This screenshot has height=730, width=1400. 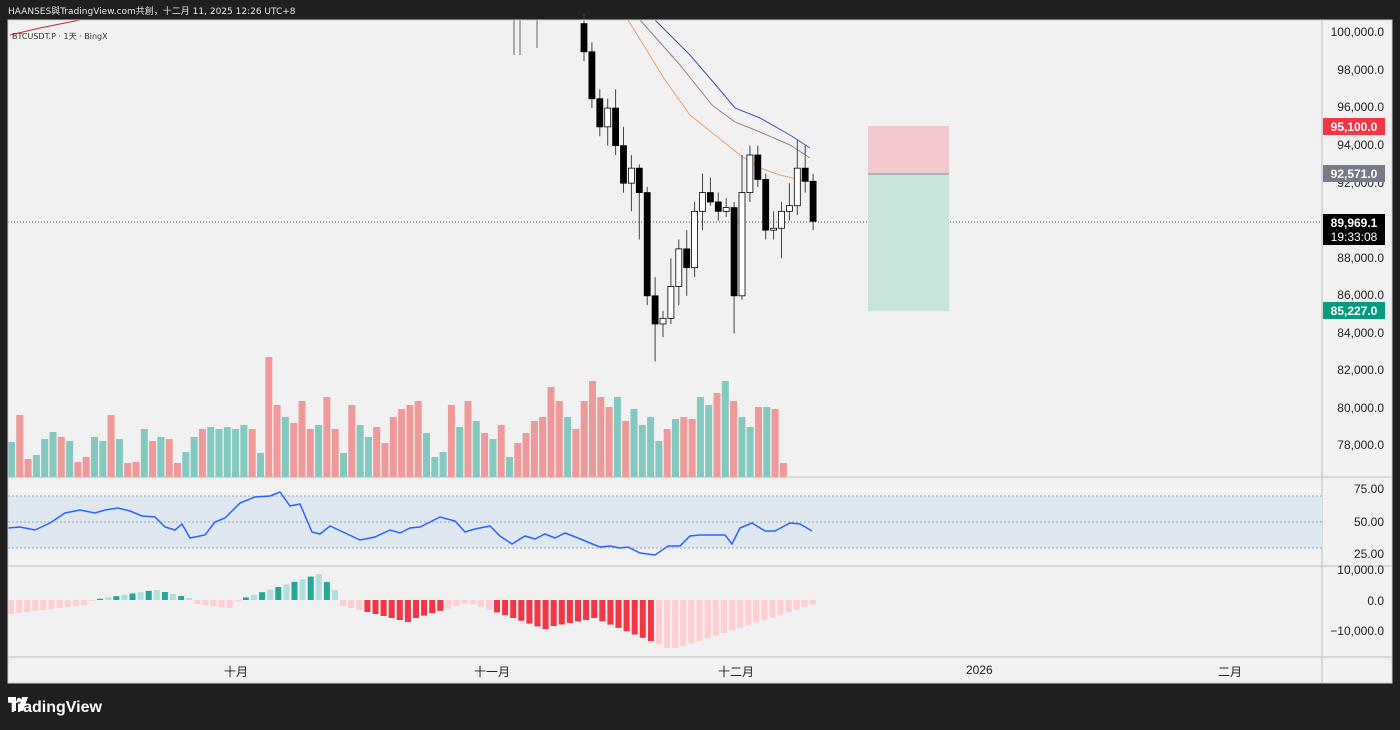 I want to click on axis-tick-label: 十二月, so click(x=736, y=672).